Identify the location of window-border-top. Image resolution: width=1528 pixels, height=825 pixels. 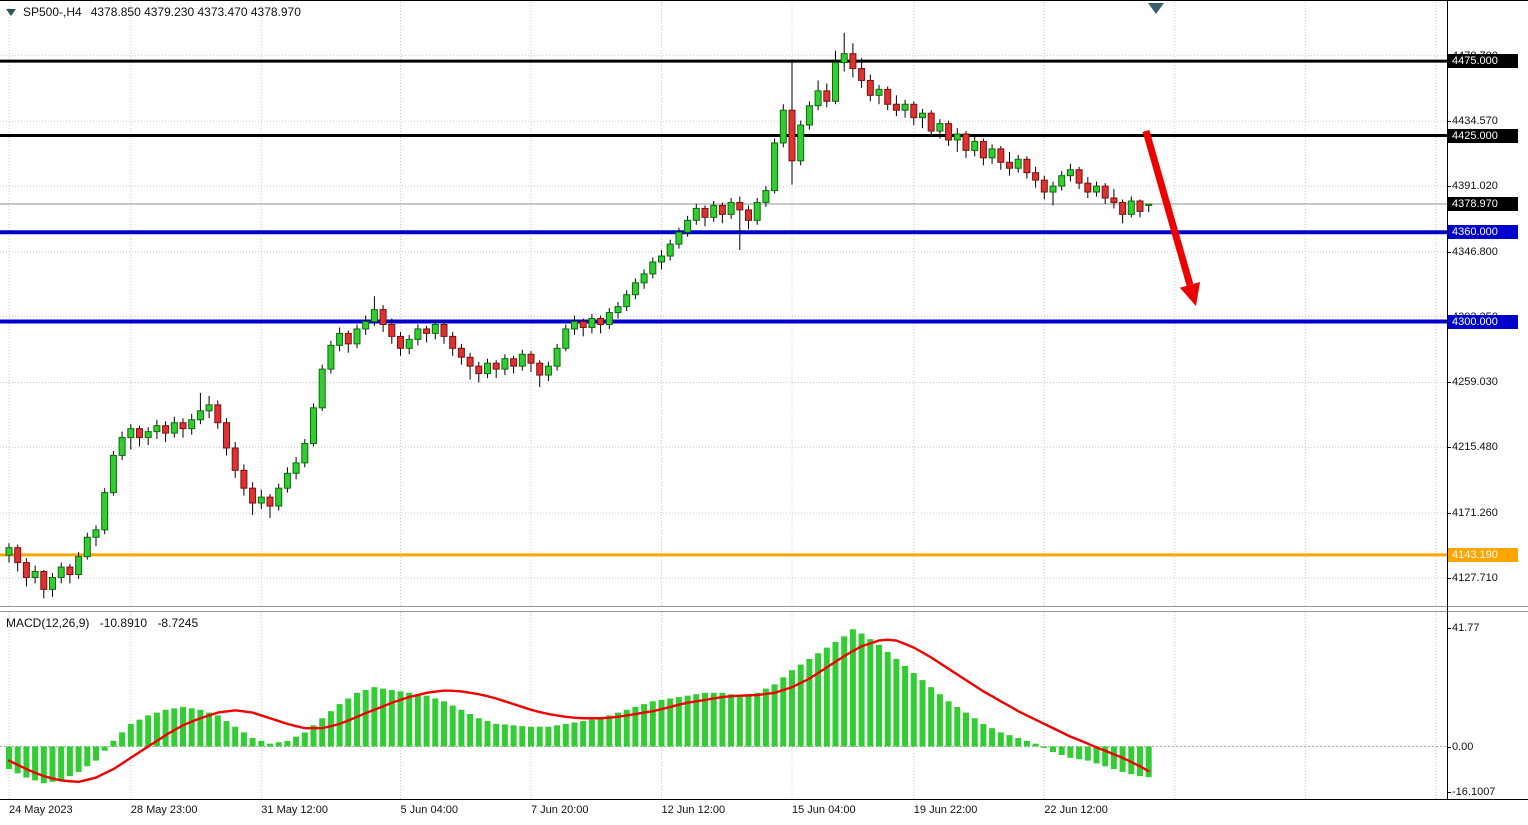
(764, 0).